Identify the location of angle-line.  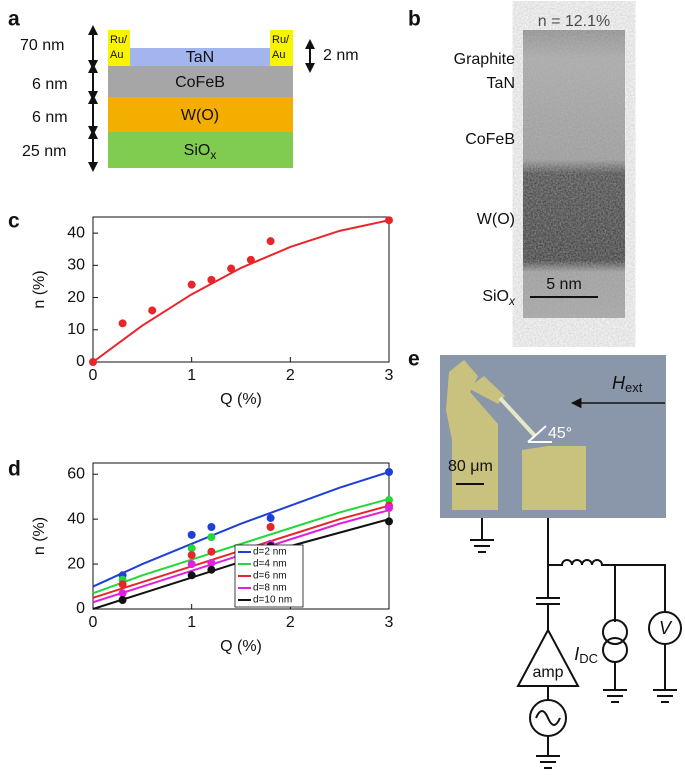
(537, 434).